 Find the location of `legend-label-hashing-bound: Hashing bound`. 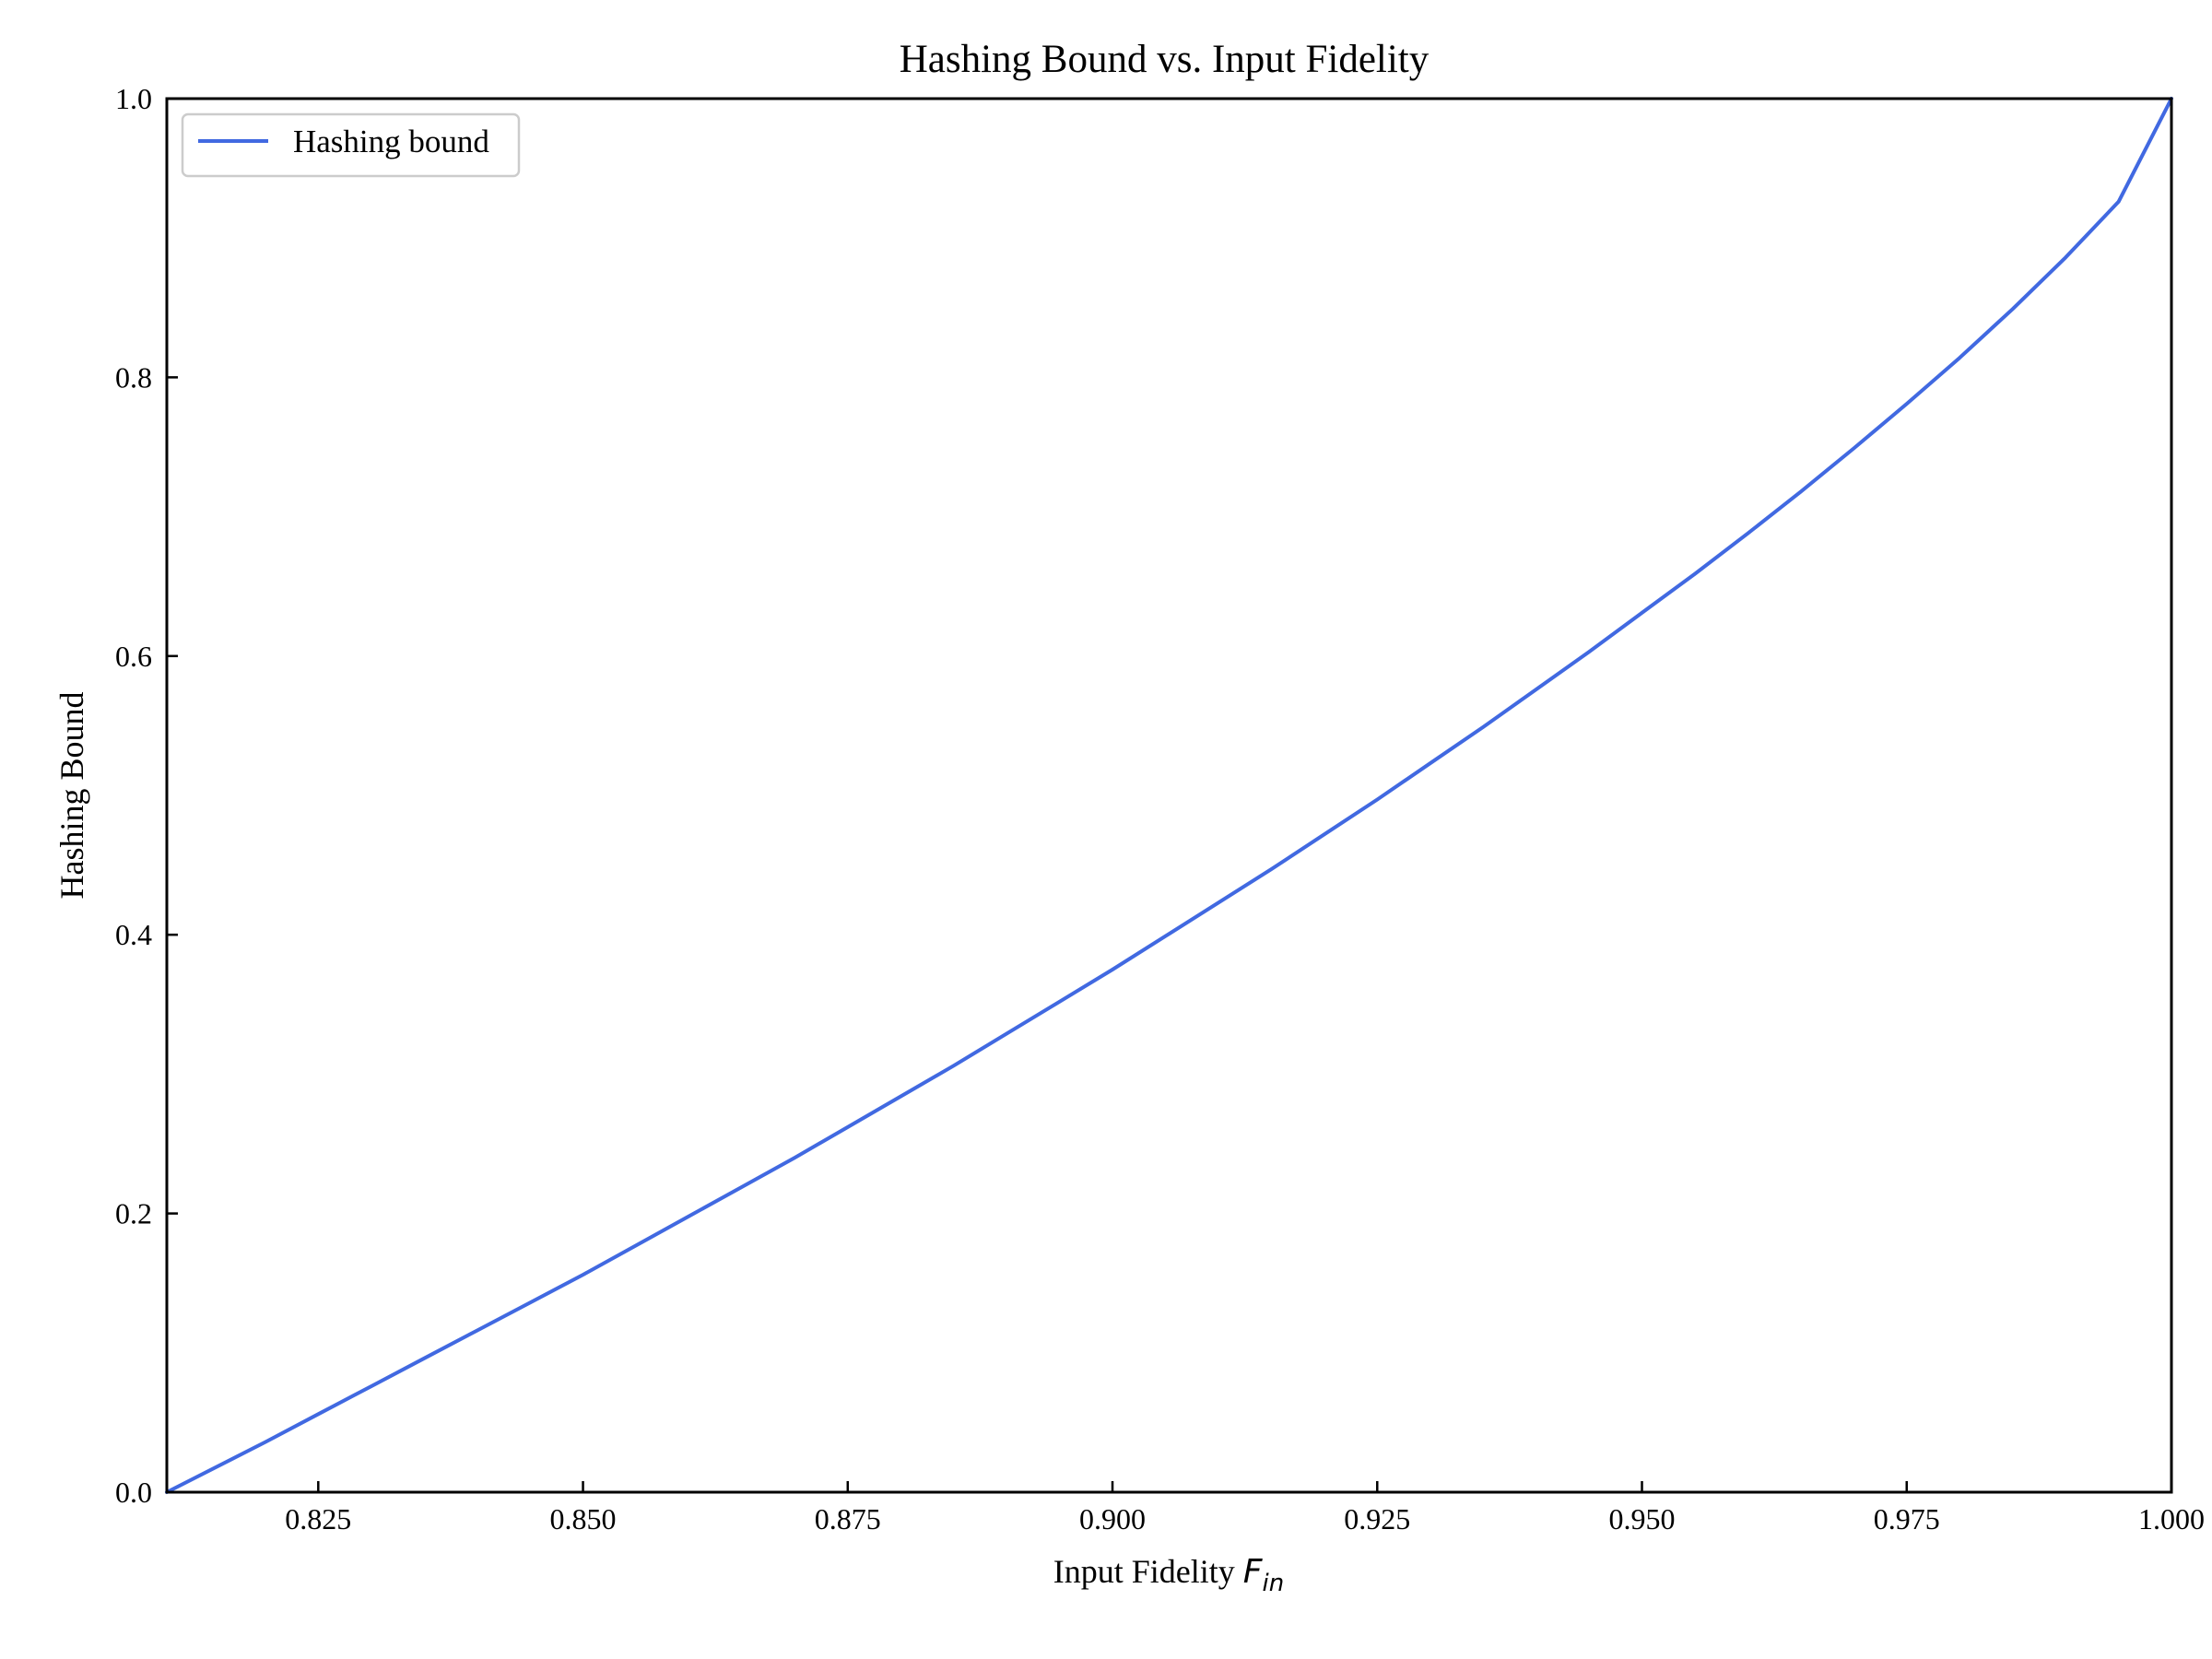

legend-label-hashing-bound: Hashing bound is located at coordinates (391, 141).